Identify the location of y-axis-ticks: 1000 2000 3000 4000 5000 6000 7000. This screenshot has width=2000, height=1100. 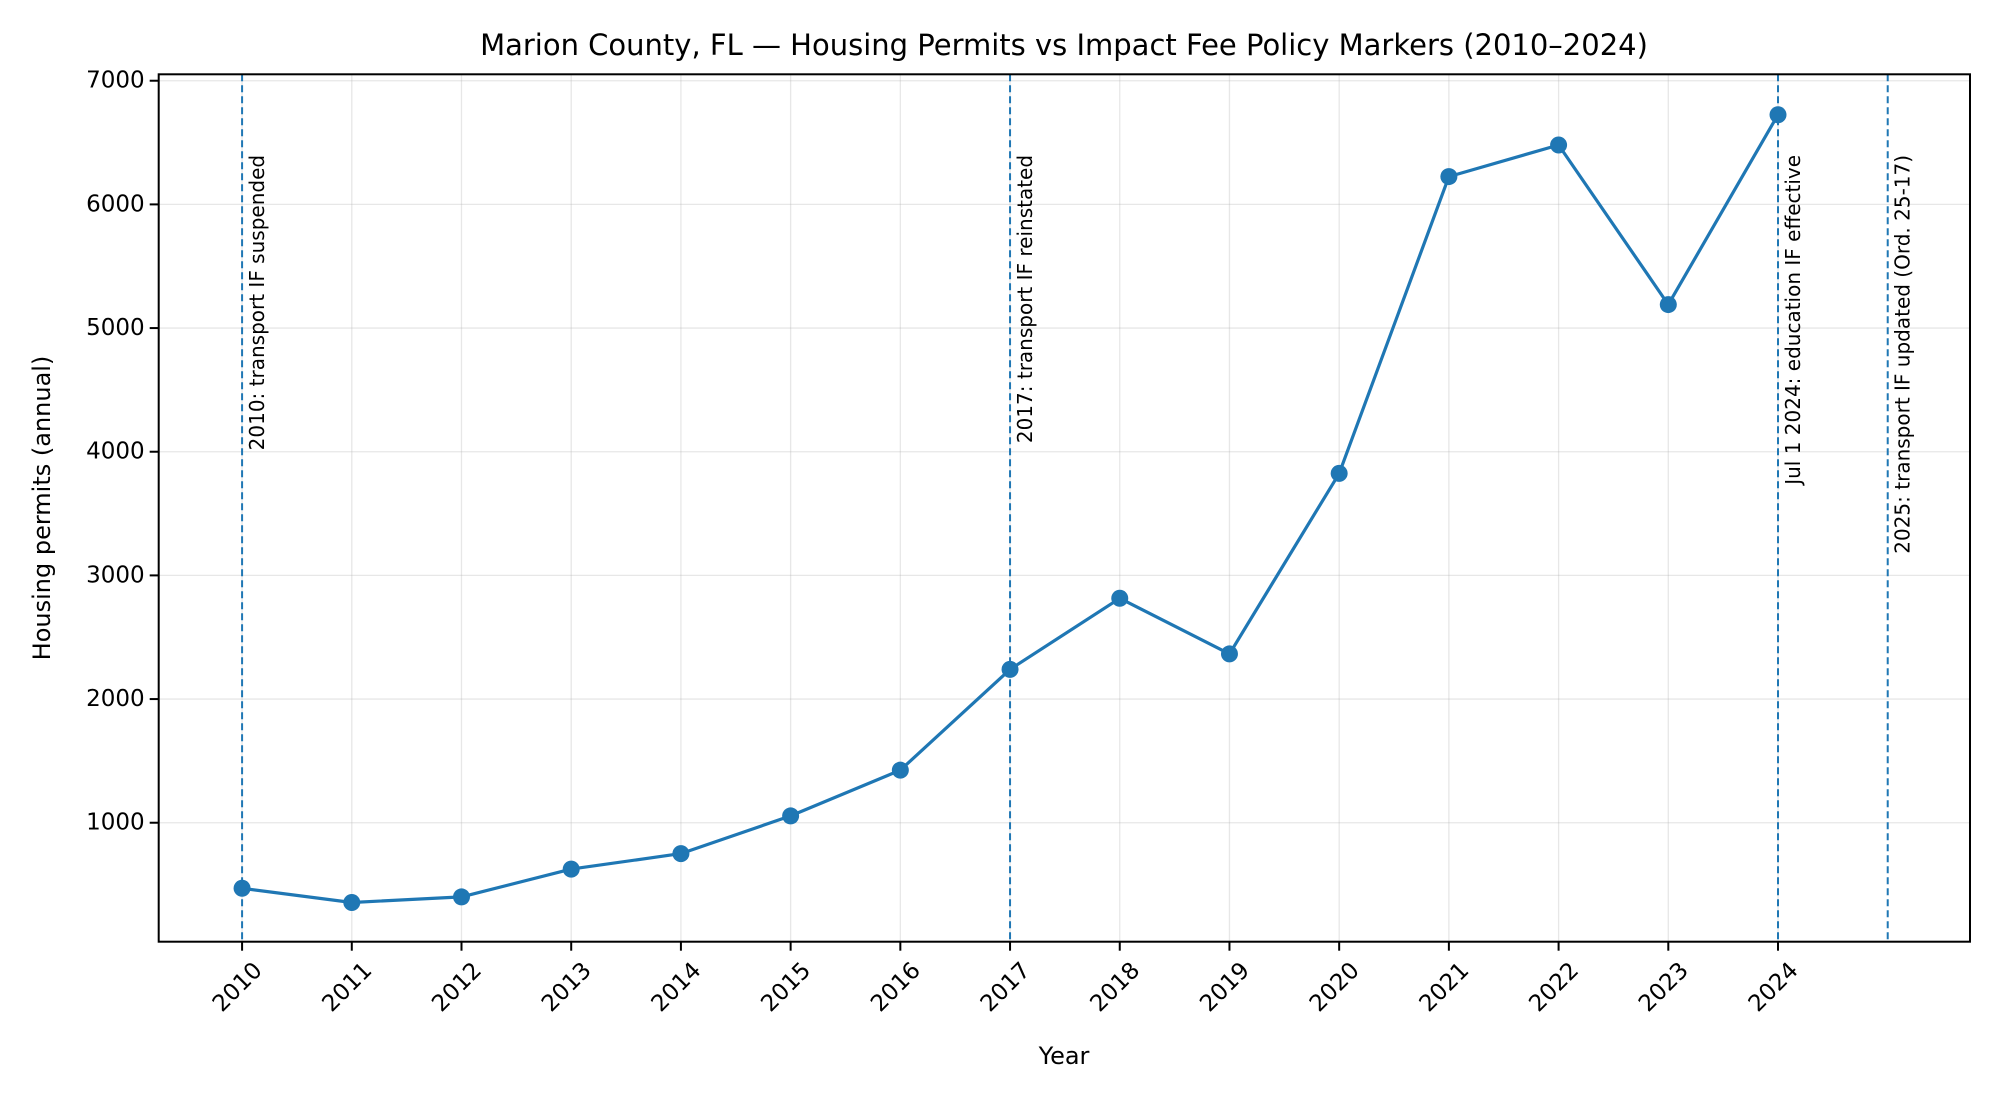
(122, 452).